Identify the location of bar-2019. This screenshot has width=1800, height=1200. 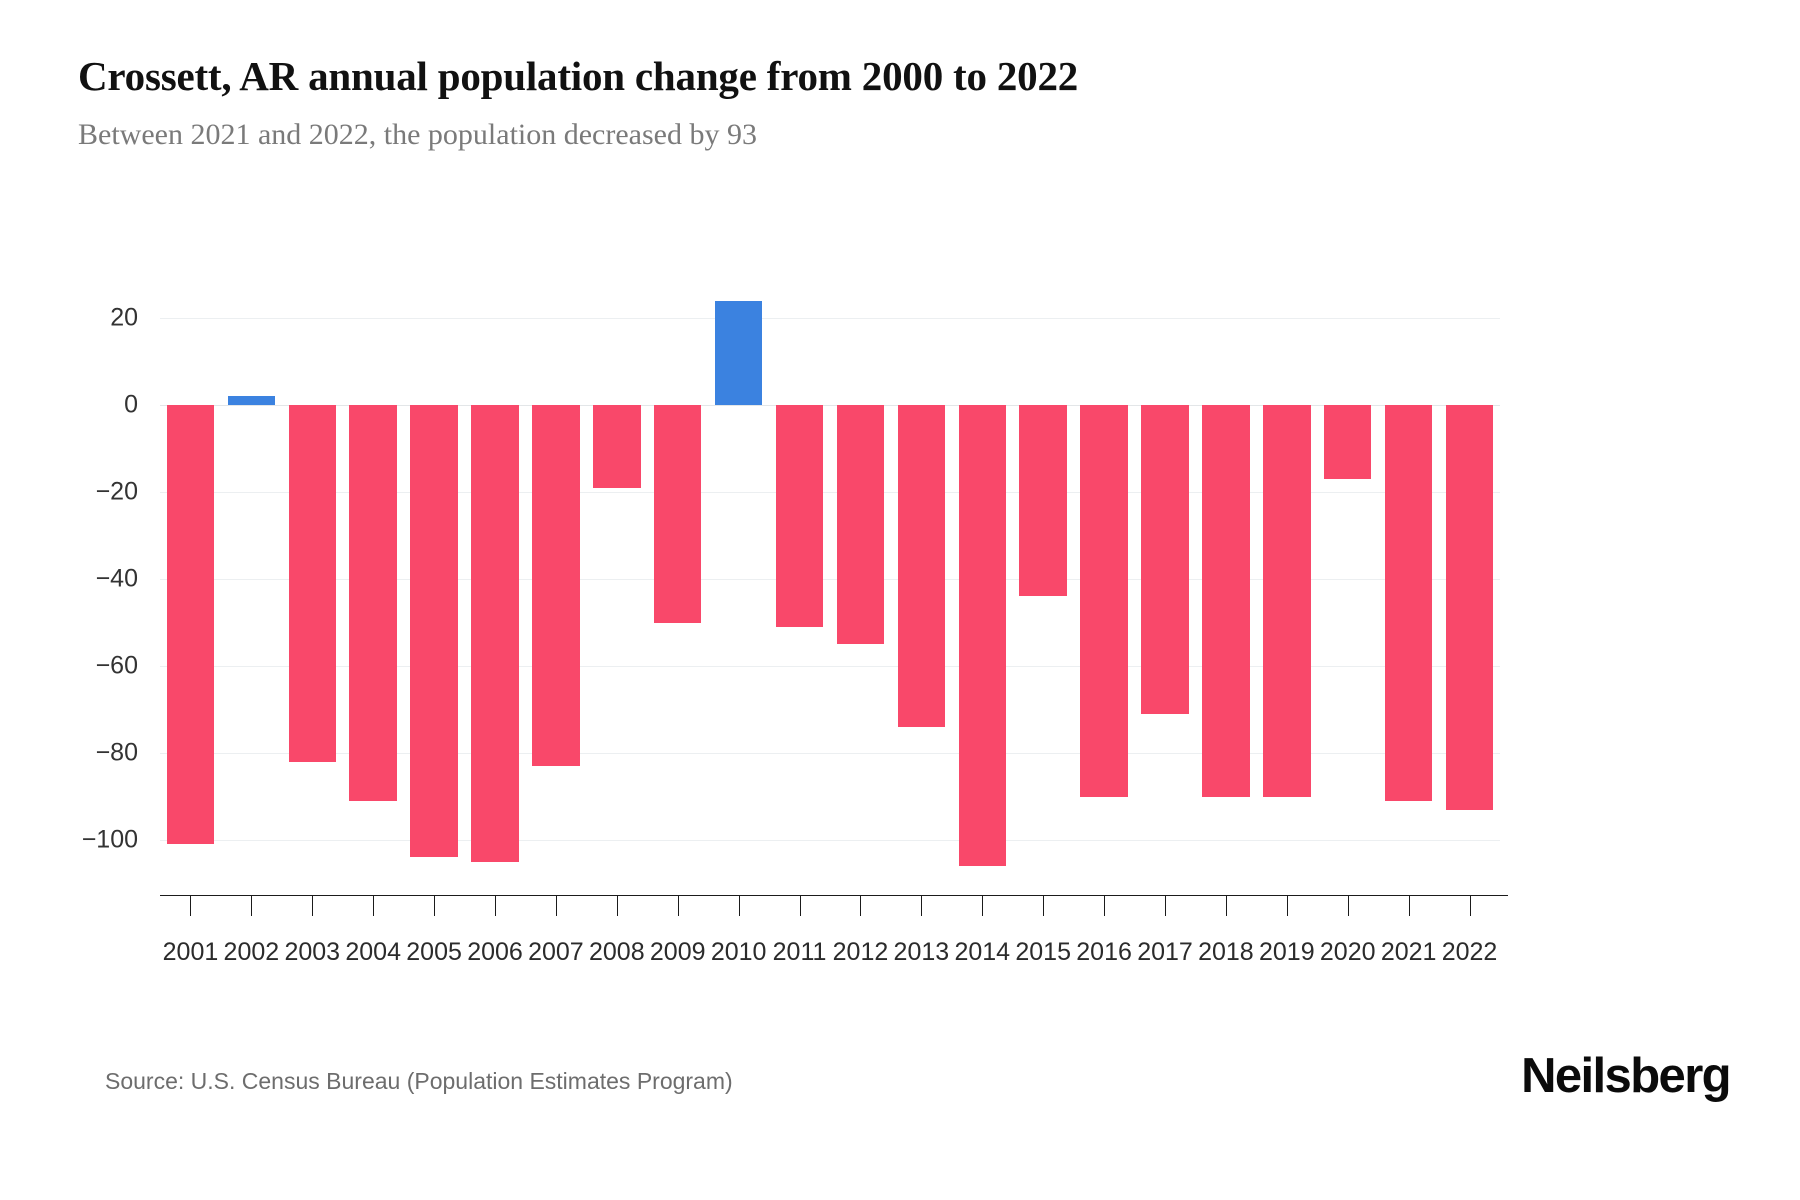
(1287, 601).